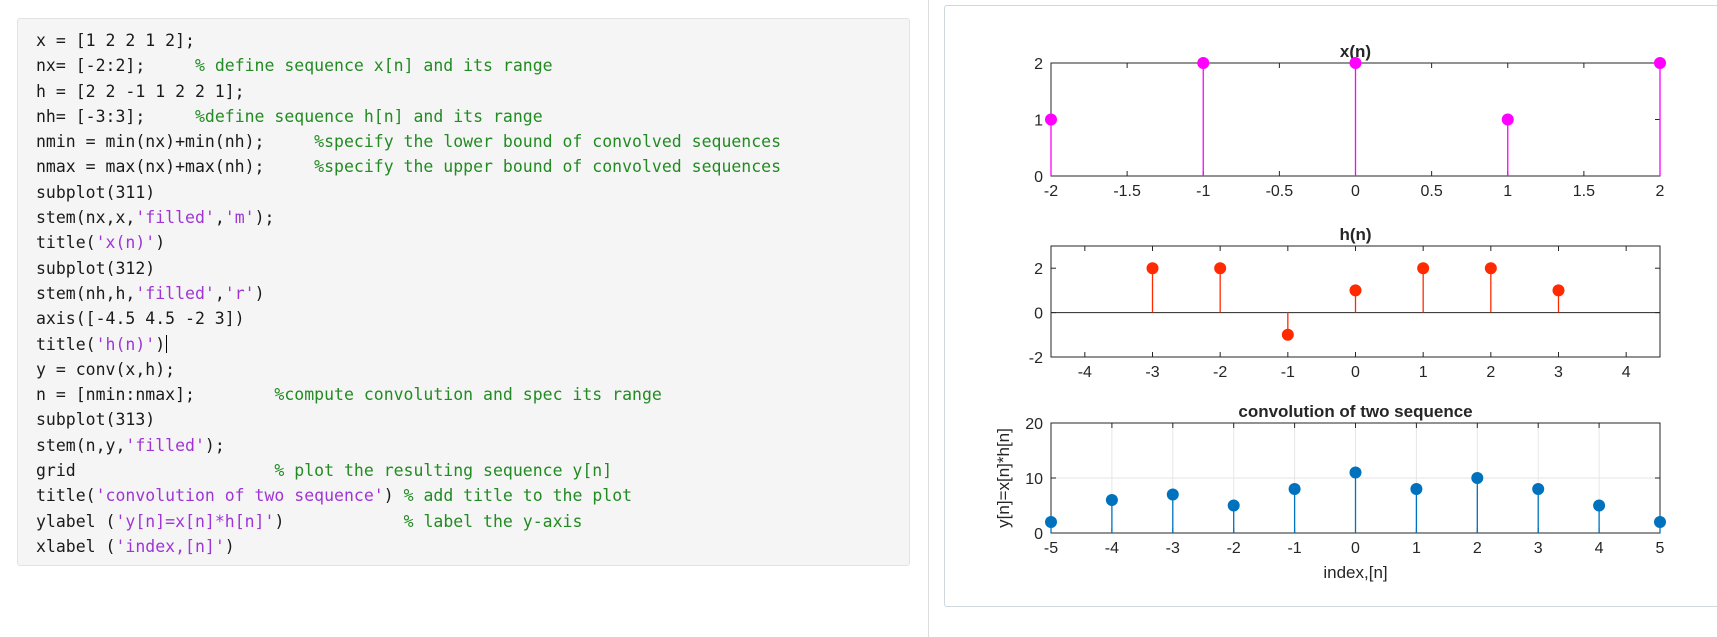  What do you see at coordinates (408, 369) in the screenshot?
I see `code-line: y = conv(x,h);` at bounding box center [408, 369].